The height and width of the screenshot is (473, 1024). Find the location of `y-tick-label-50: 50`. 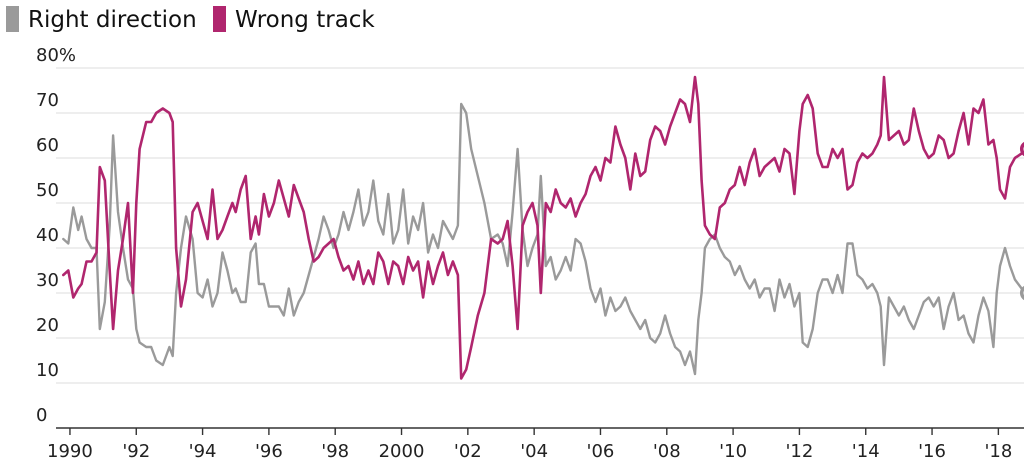

y-tick-label-50: 50 is located at coordinates (47, 190).